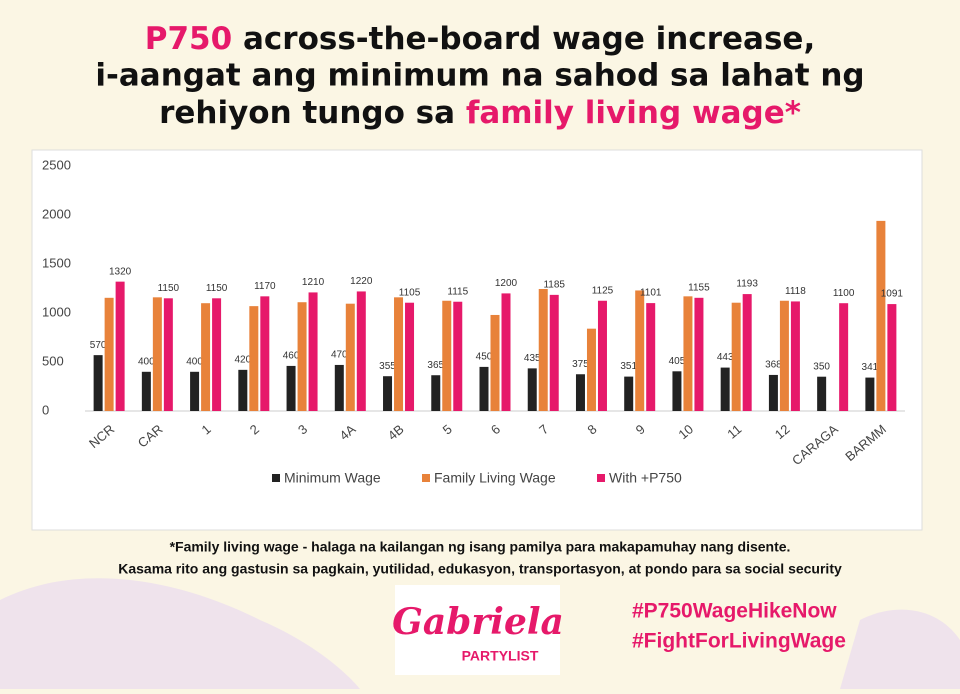 The image size is (960, 694). I want to click on legend-label: Family Living Wage, so click(495, 478).